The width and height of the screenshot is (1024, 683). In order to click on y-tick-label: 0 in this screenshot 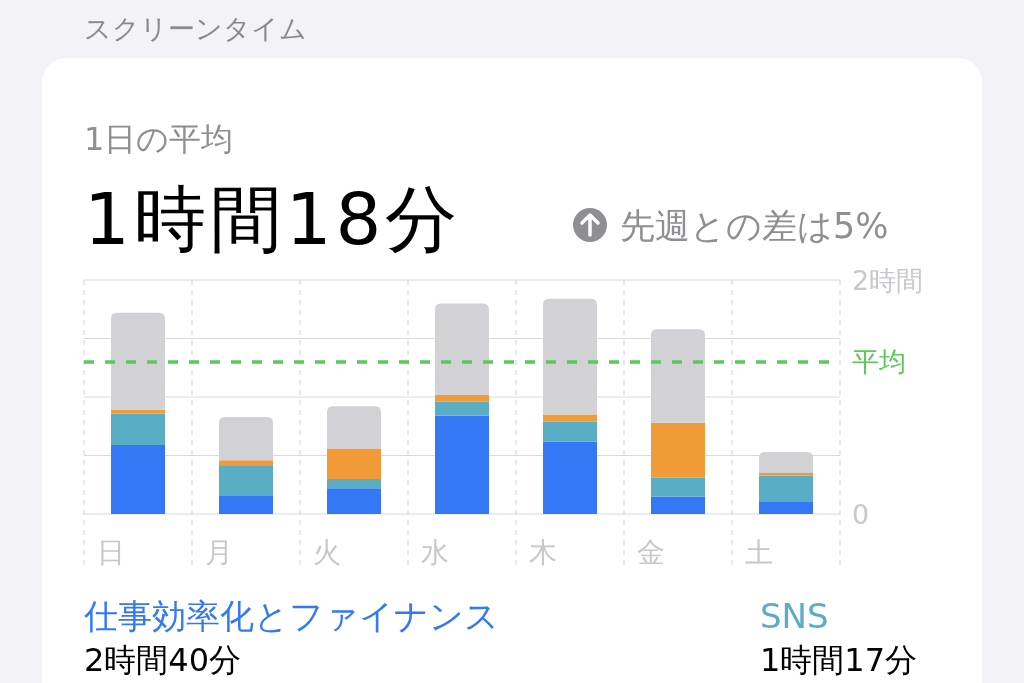, I will do `click(861, 514)`.